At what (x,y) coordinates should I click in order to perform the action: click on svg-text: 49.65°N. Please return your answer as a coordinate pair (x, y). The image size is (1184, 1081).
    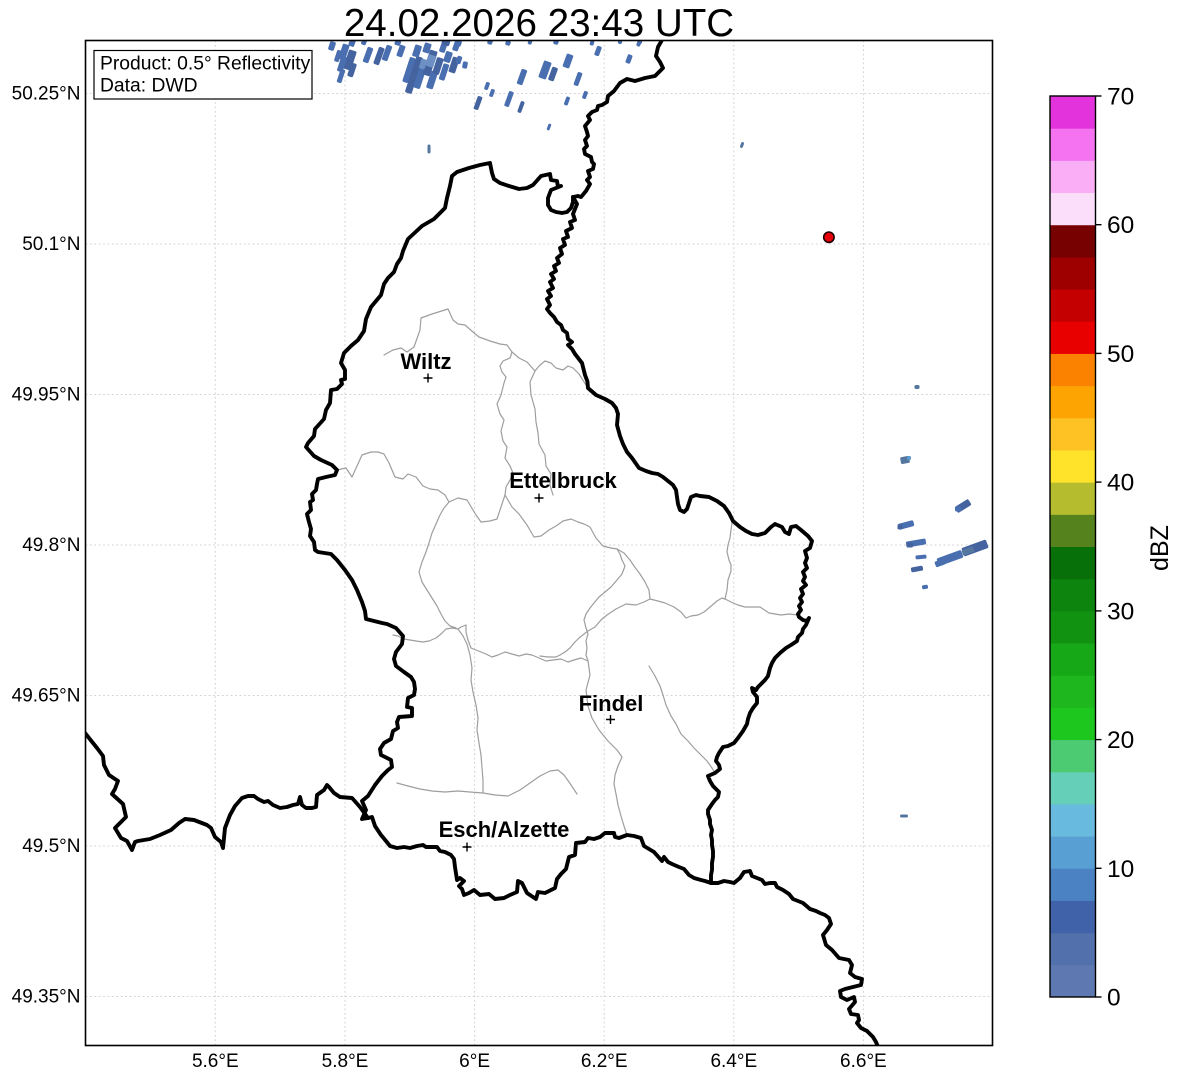
    Looking at the image, I should click on (46, 696).